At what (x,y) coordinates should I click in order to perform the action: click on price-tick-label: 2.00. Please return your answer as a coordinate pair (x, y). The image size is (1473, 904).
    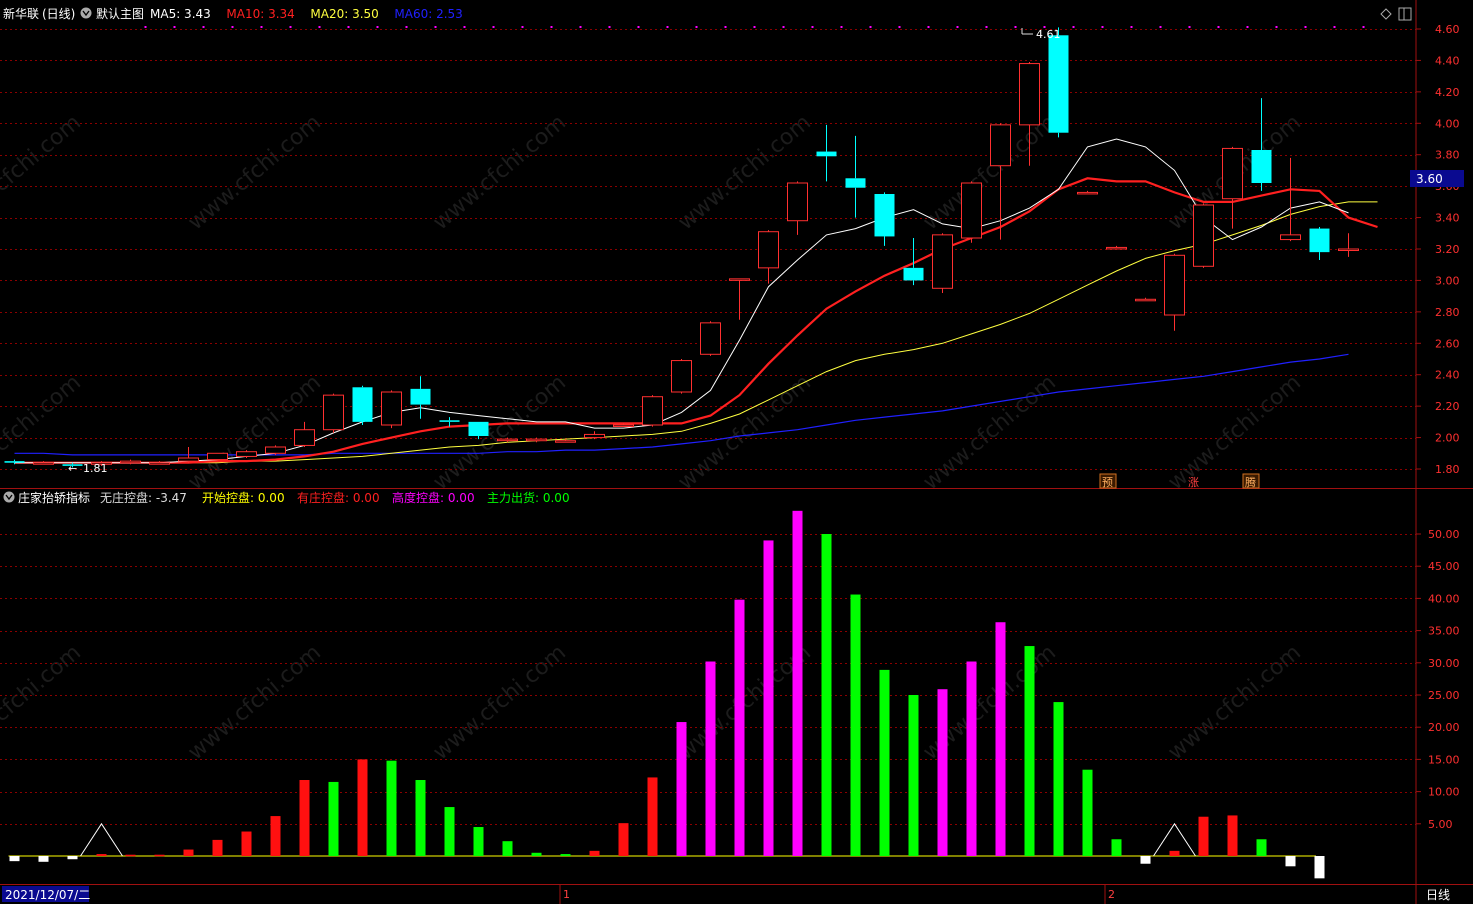
    Looking at the image, I should click on (1447, 438).